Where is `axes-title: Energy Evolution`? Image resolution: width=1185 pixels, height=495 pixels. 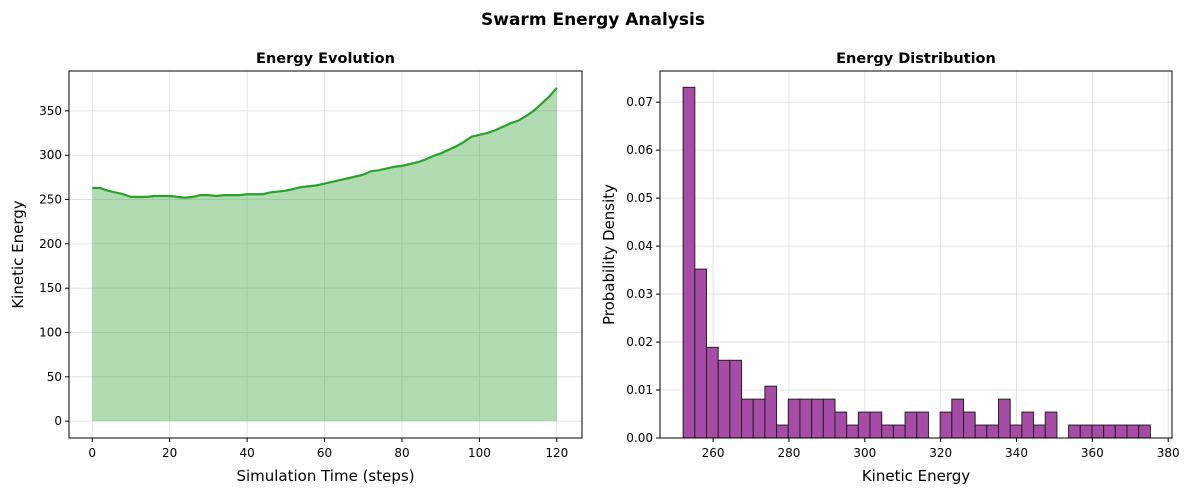 axes-title: Energy Evolution is located at coordinates (325, 59).